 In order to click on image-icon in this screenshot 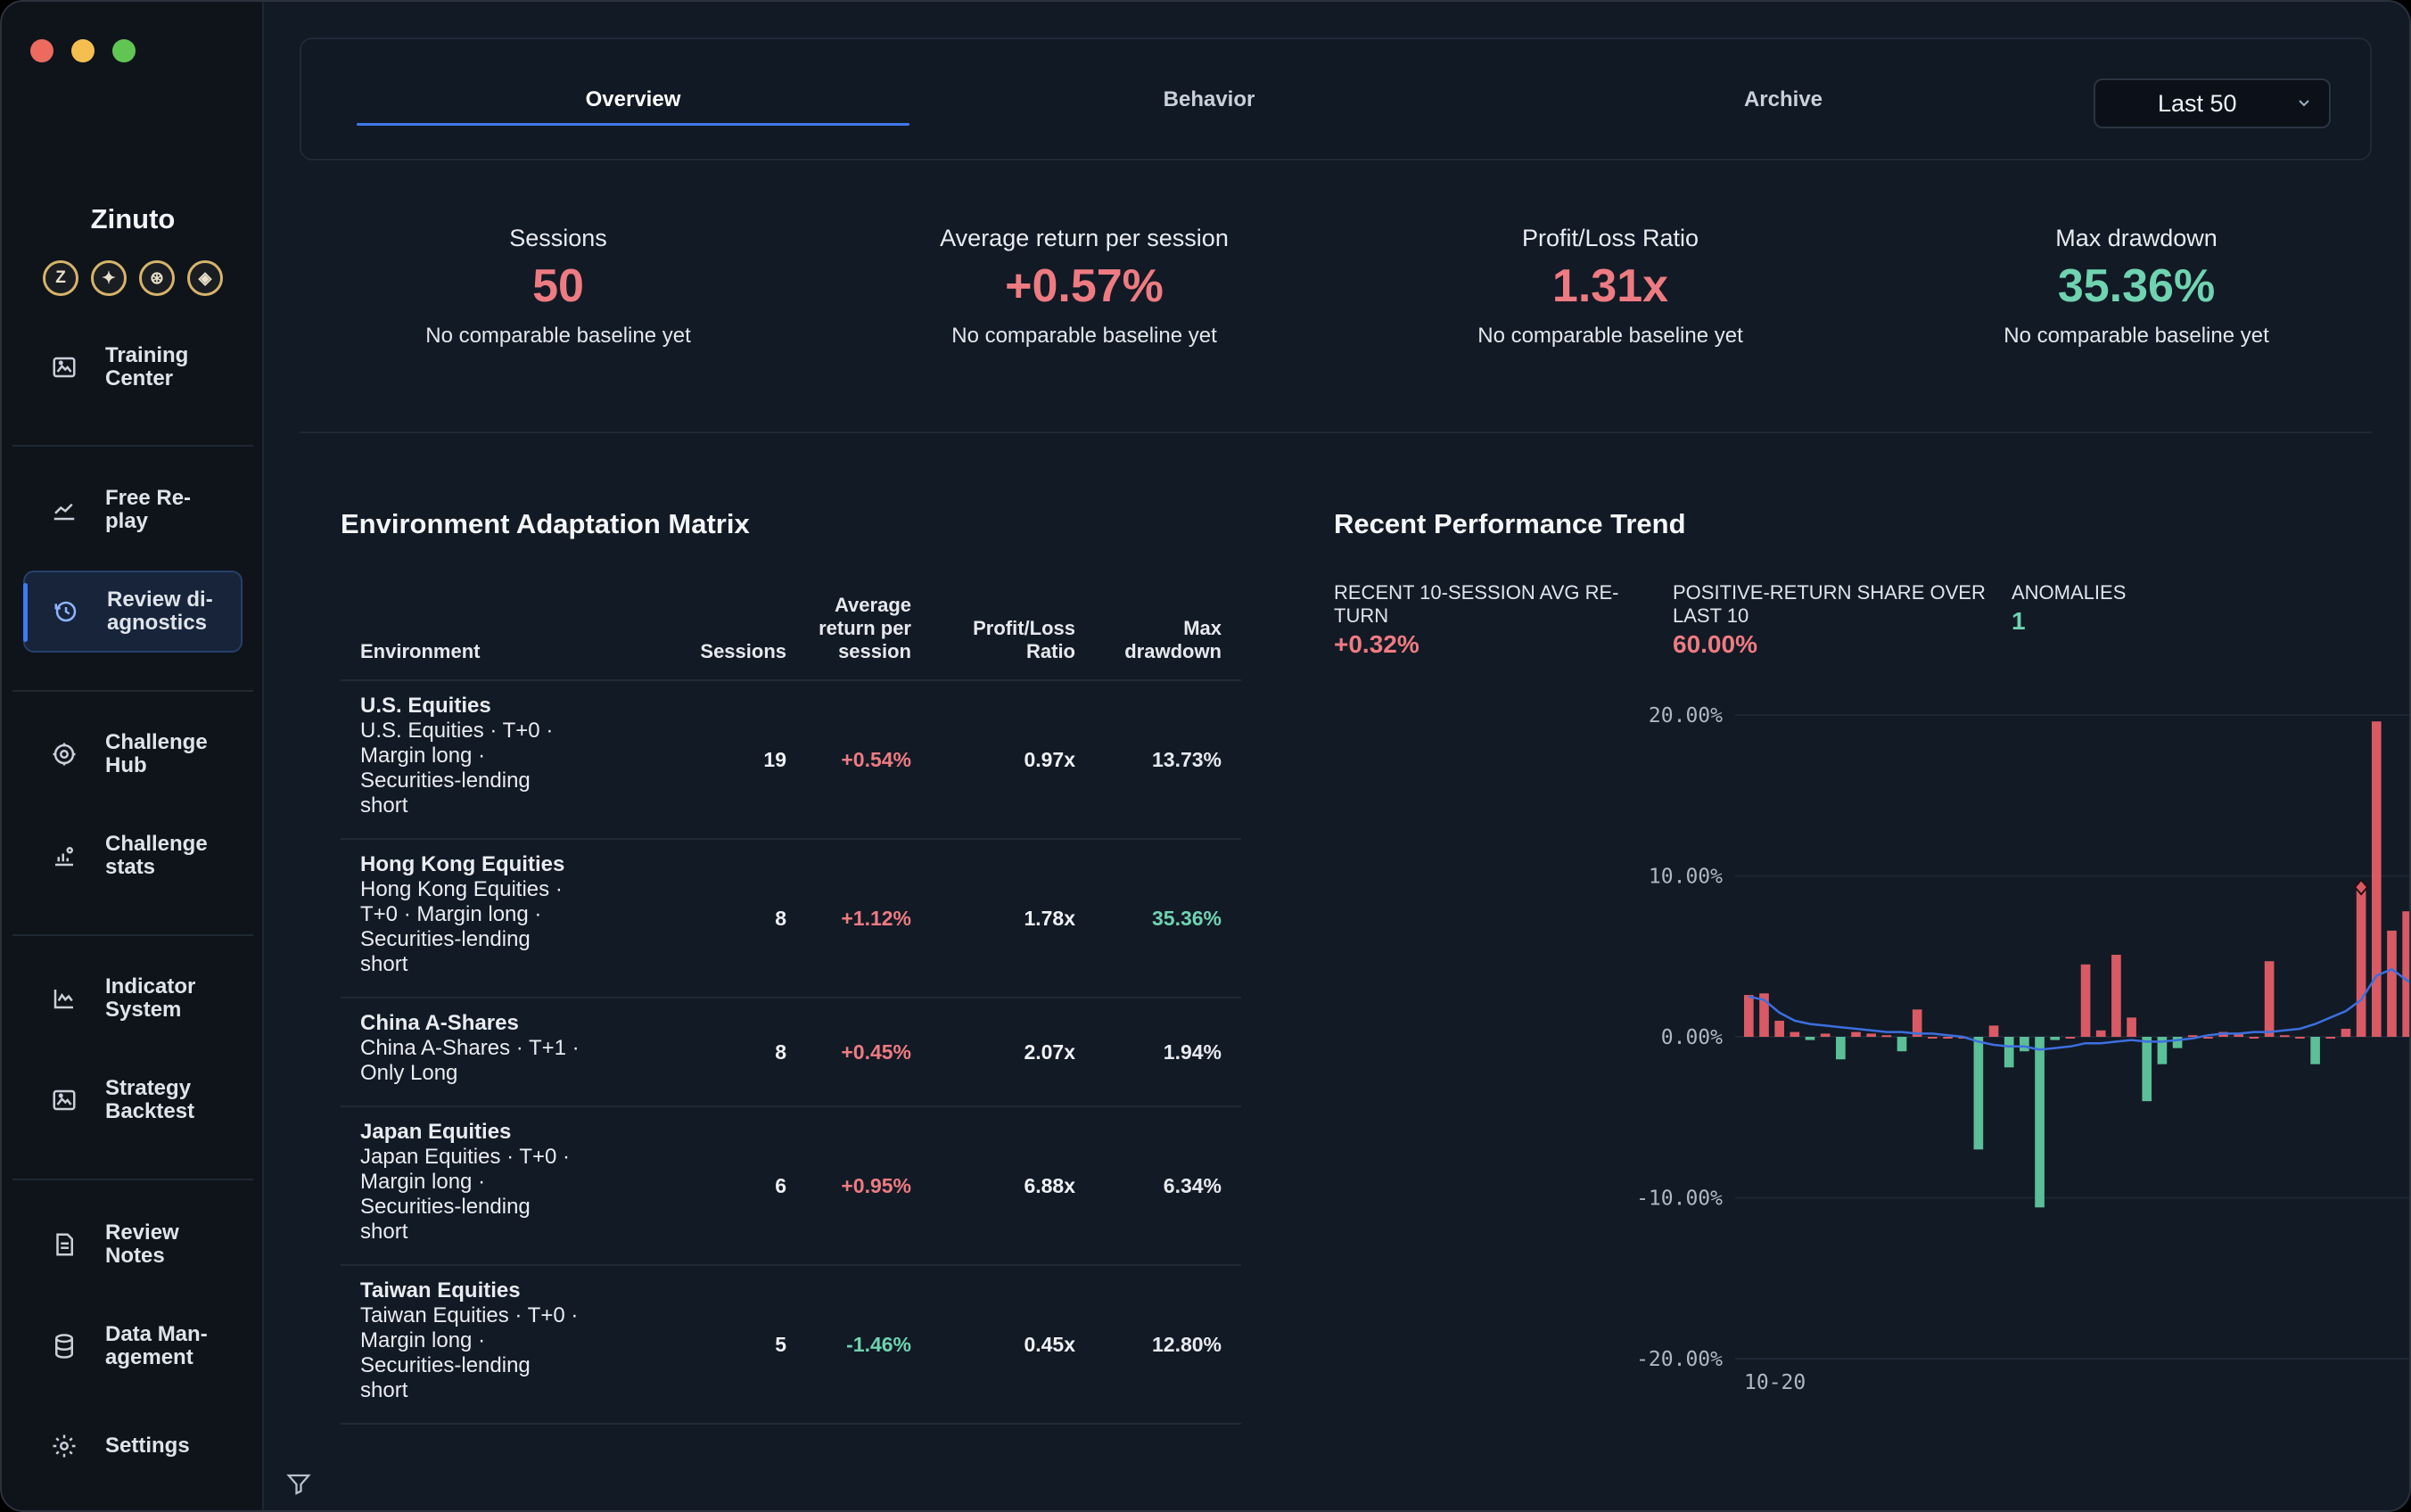, I will do `click(64, 367)`.